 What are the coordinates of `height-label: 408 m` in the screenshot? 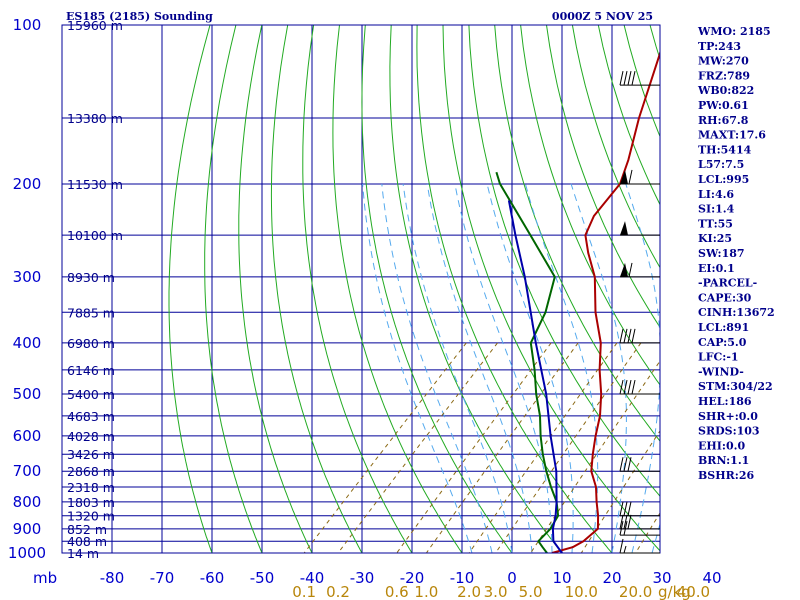 It's located at (87, 541).